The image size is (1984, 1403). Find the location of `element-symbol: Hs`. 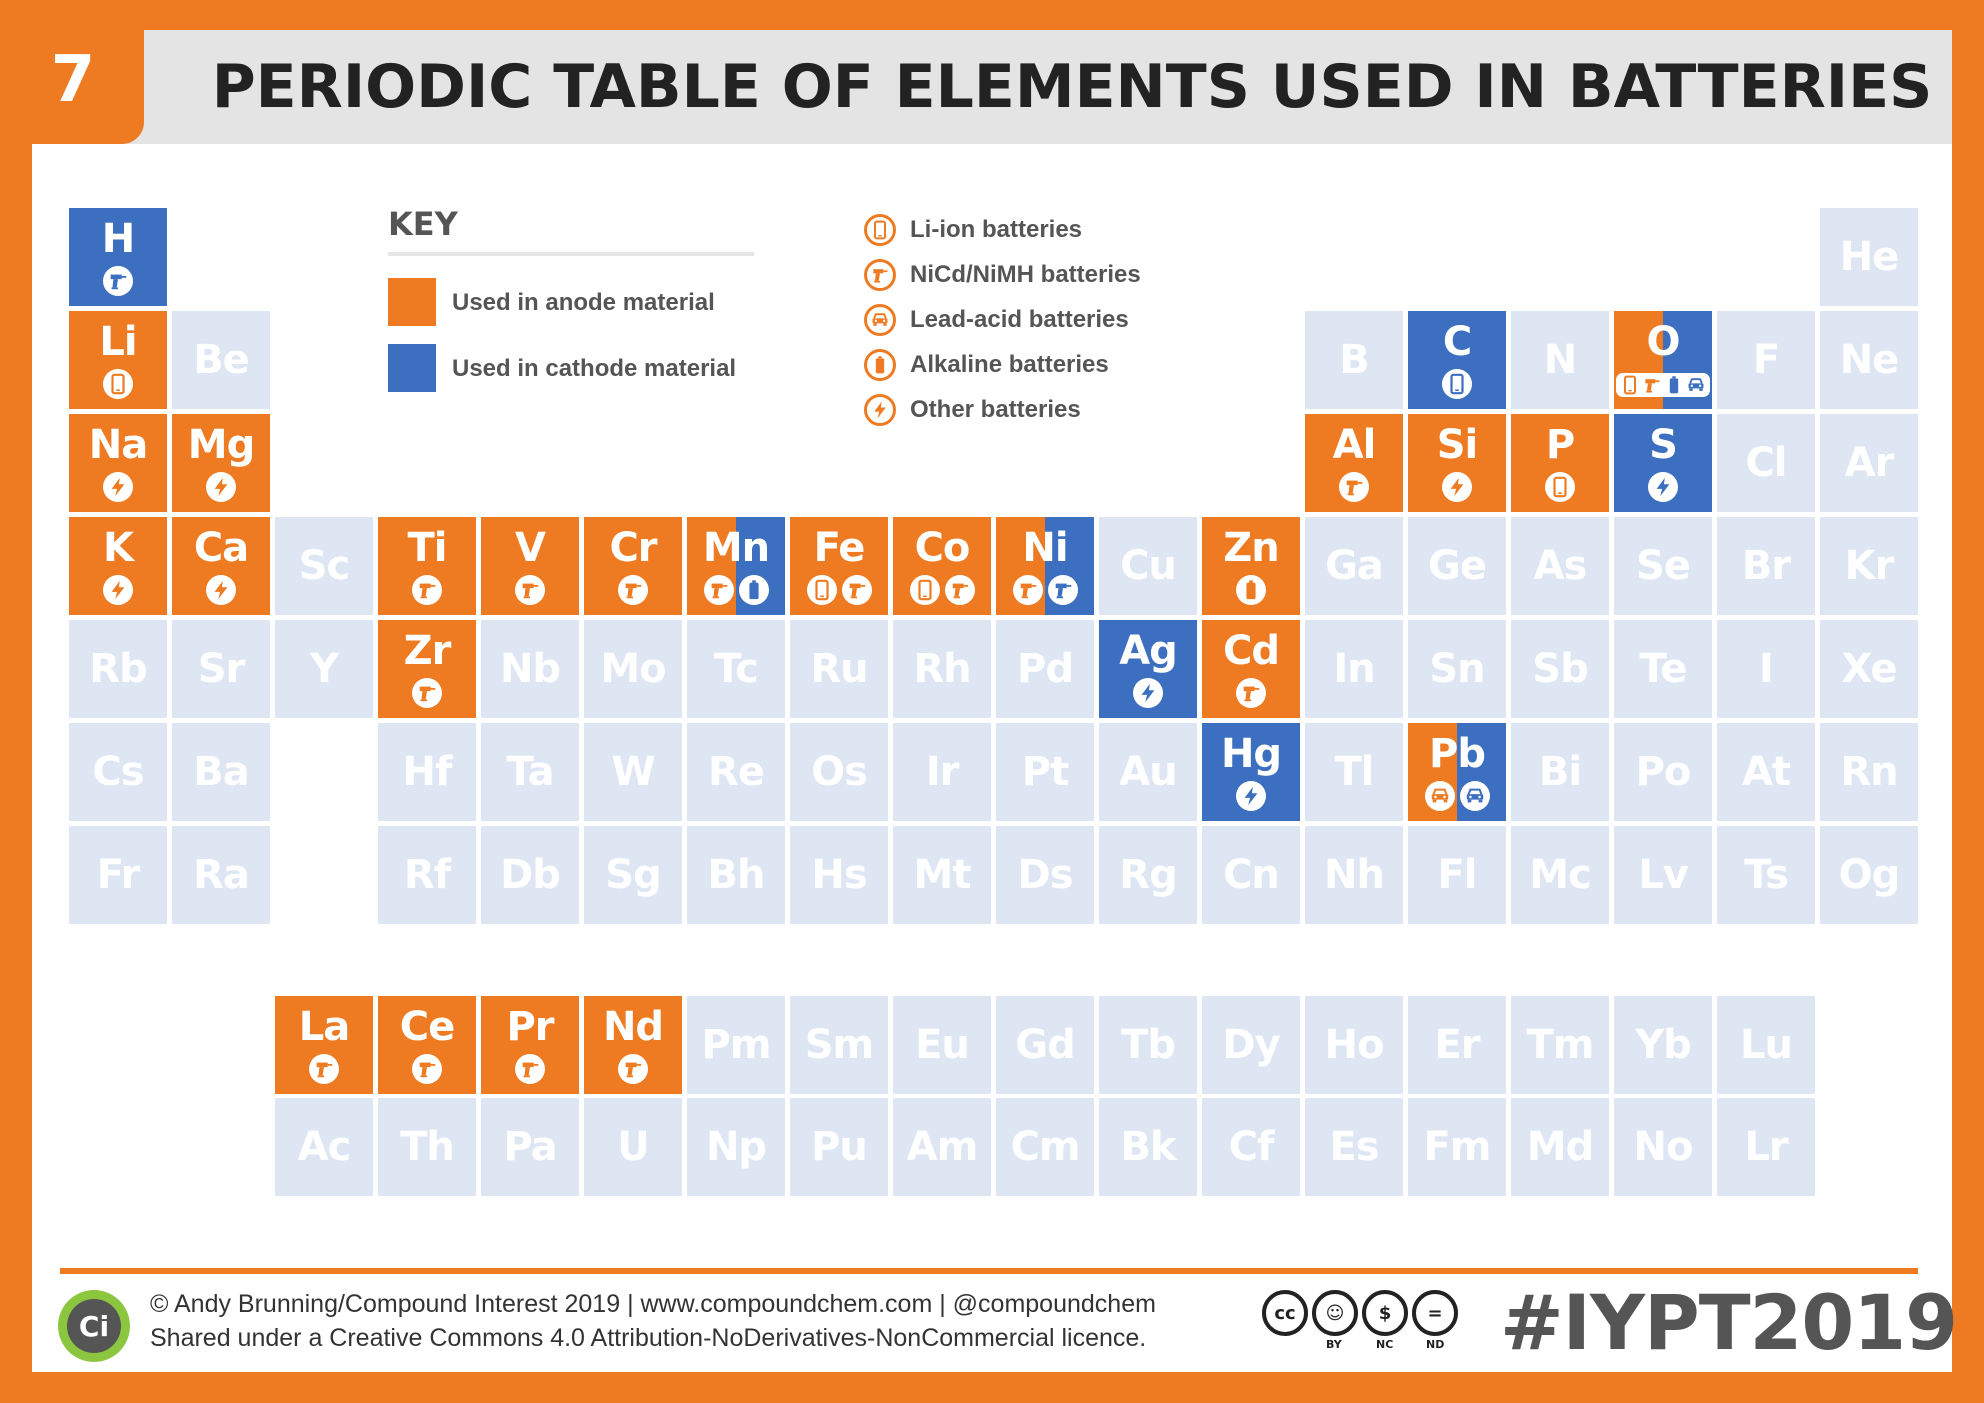

element-symbol: Hs is located at coordinates (839, 875).